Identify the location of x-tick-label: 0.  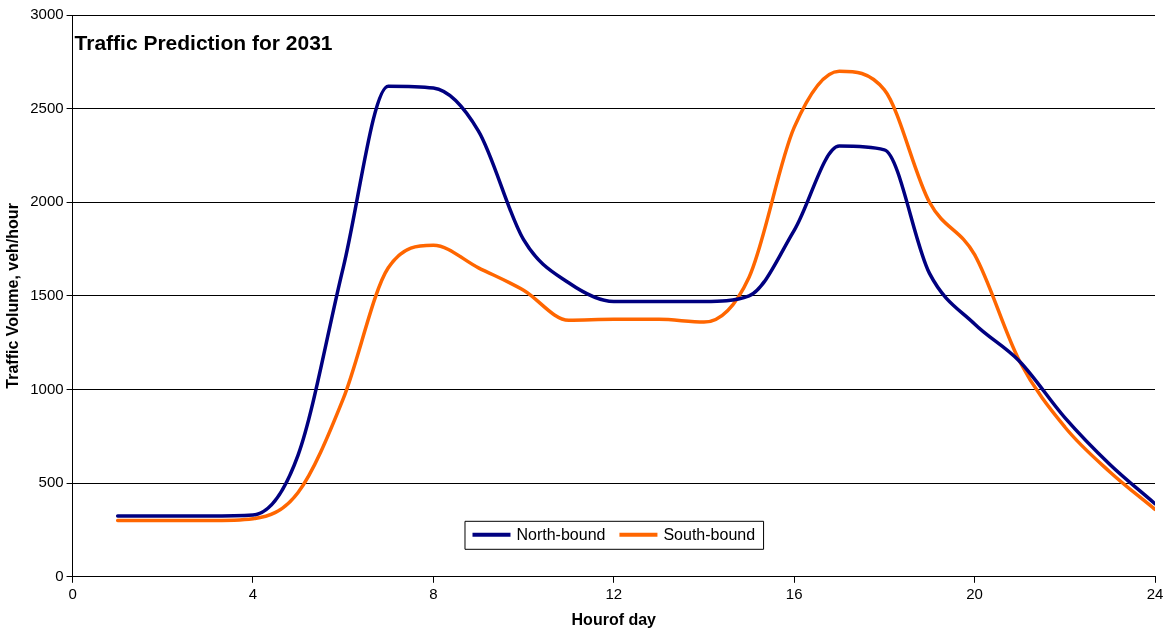
(72, 593).